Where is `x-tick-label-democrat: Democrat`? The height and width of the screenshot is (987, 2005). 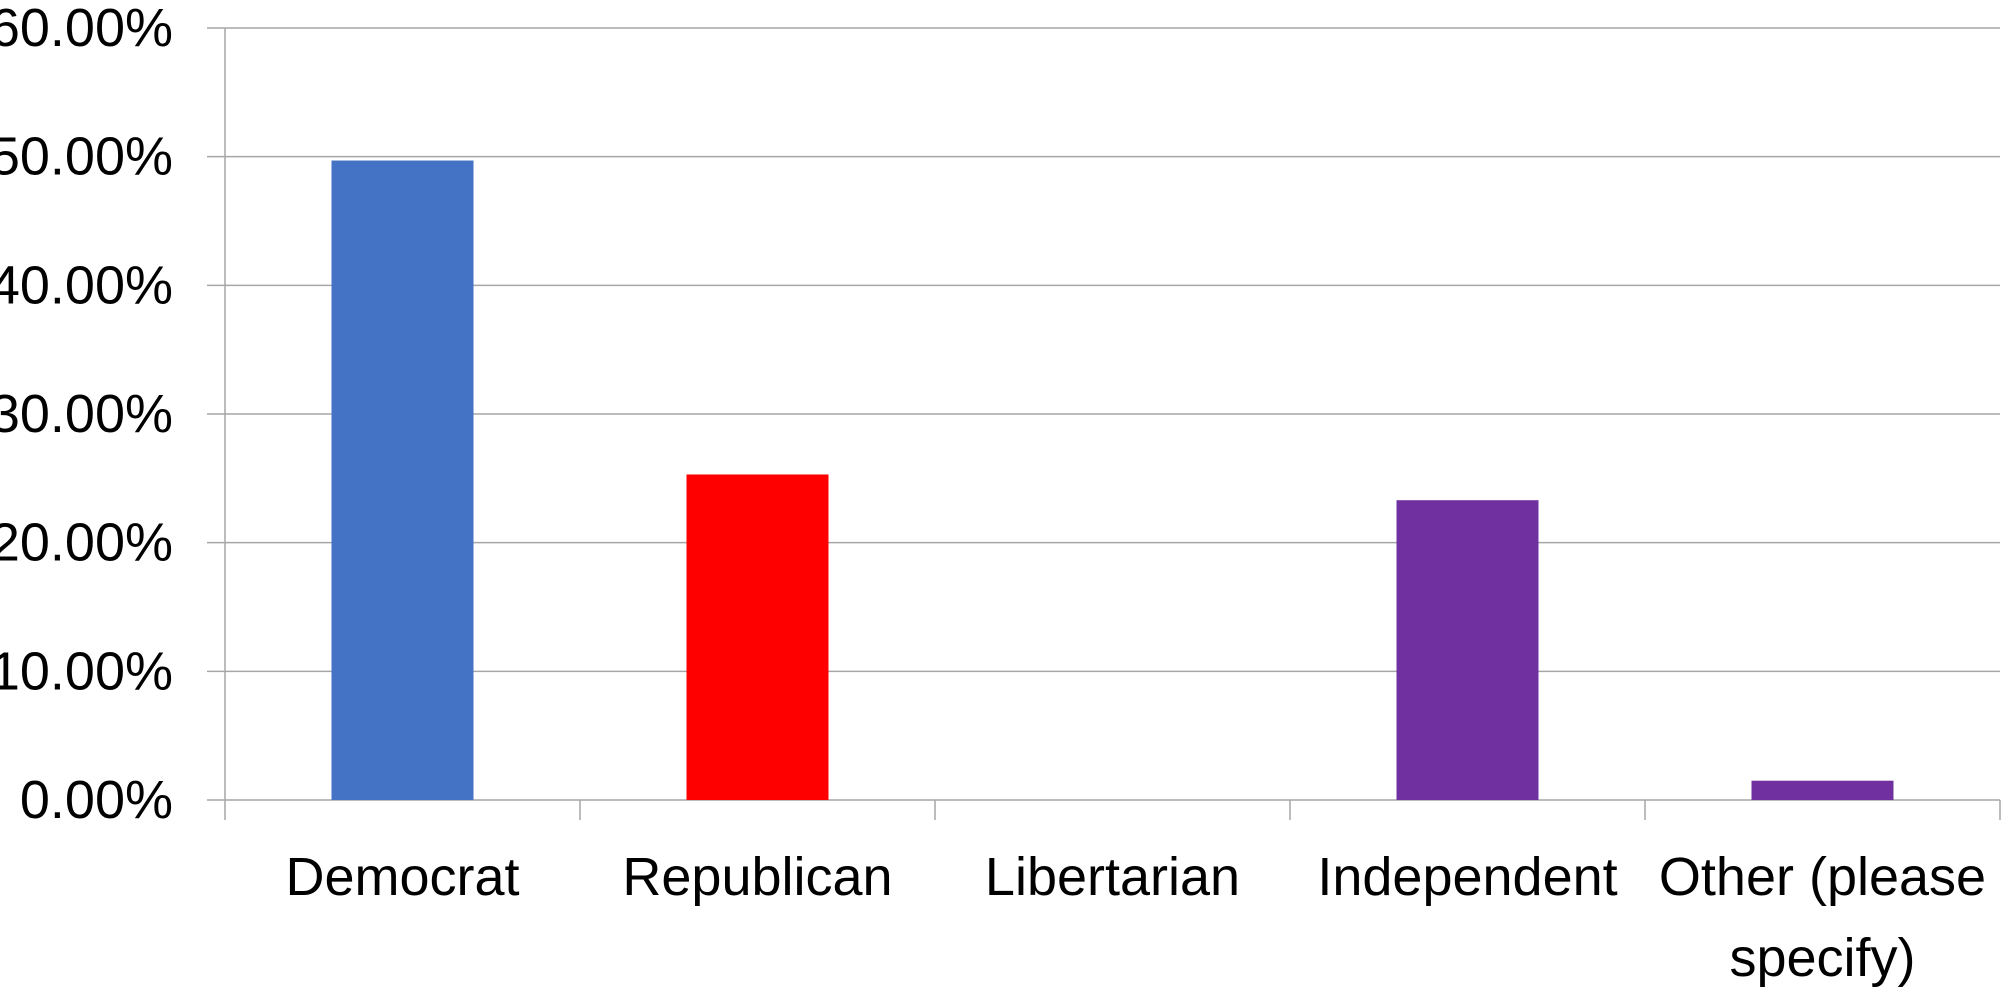
x-tick-label-democrat: Democrat is located at coordinates (402, 877).